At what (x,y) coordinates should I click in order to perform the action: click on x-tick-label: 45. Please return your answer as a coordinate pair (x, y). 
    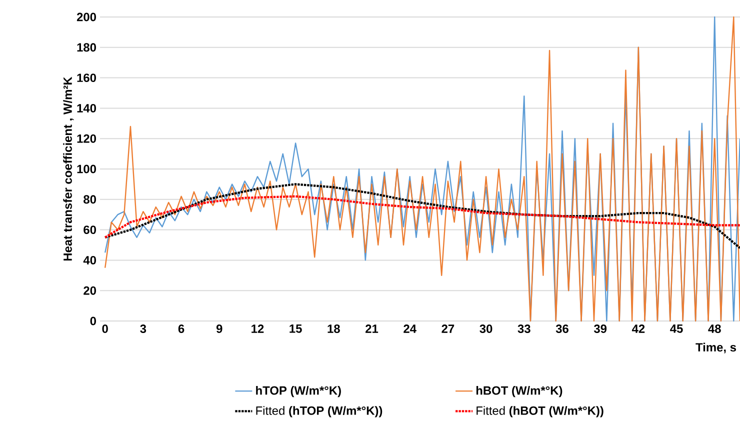
    Looking at the image, I should click on (676, 328).